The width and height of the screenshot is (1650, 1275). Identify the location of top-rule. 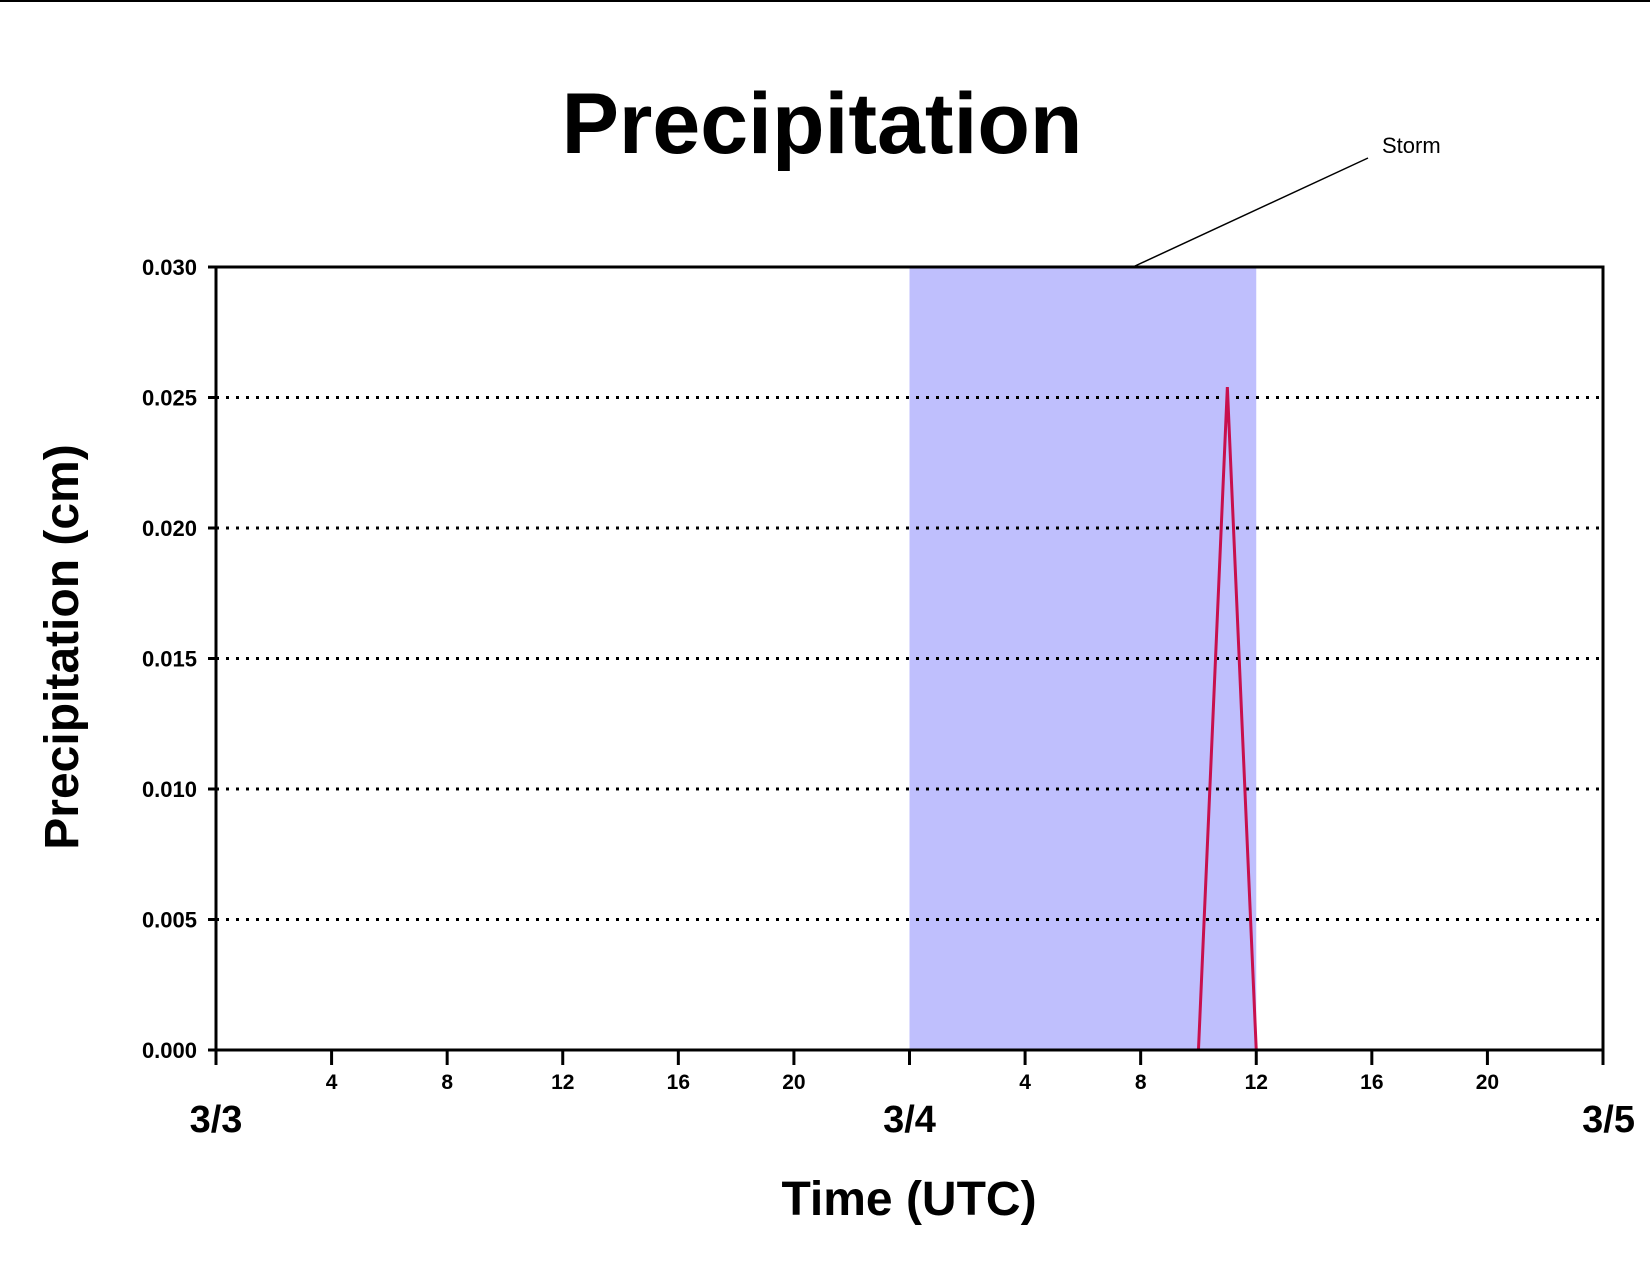
(825, 1).